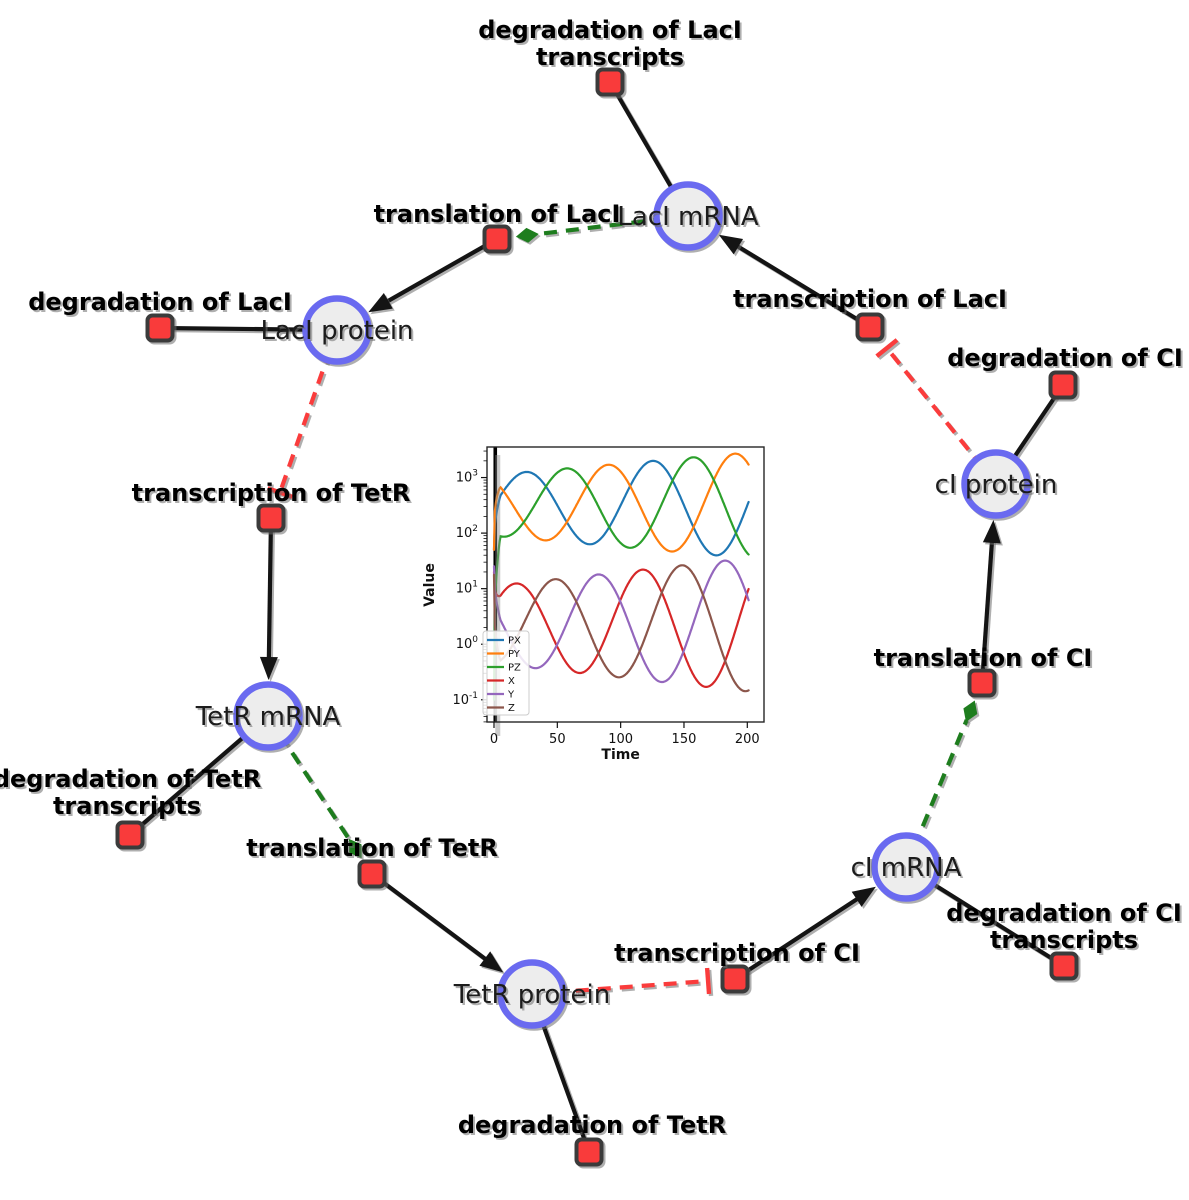 The height and width of the screenshot is (1200, 1189). What do you see at coordinates (497, 214) in the screenshot?
I see `reaction-label: translation of LacI` at bounding box center [497, 214].